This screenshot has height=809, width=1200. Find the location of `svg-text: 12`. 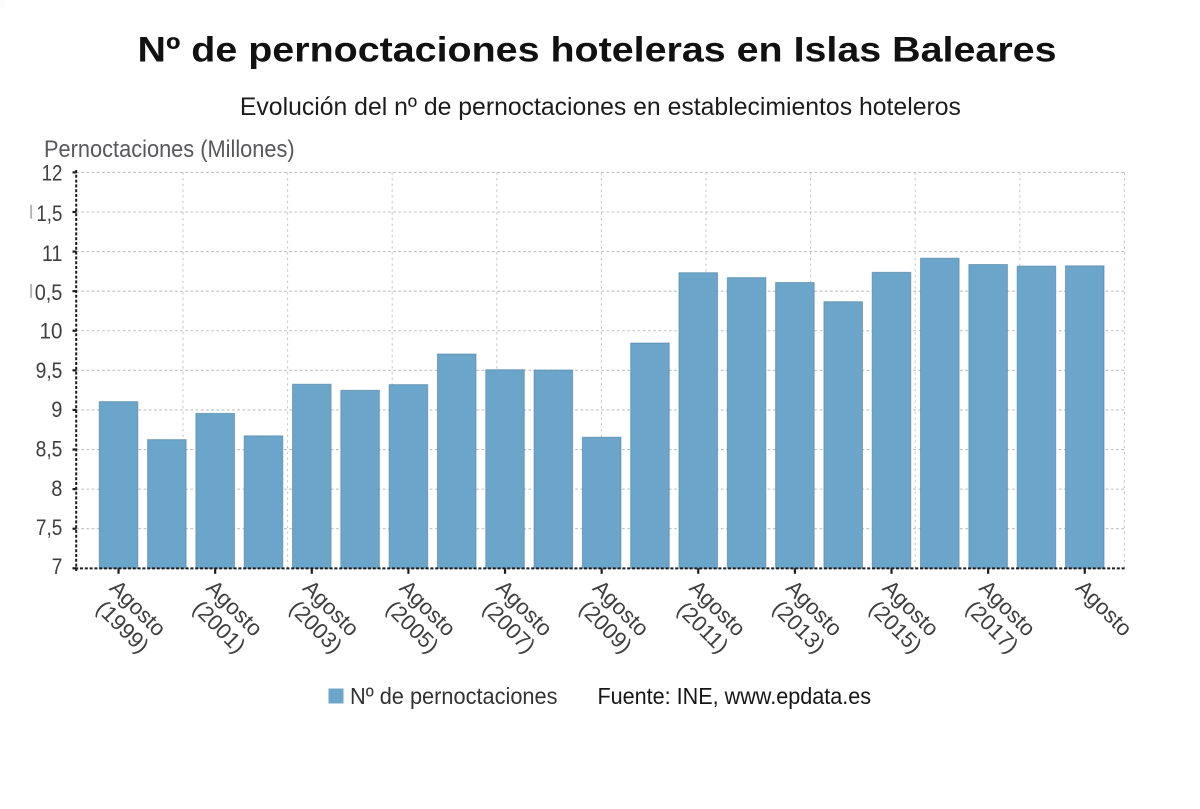

svg-text: 12 is located at coordinates (52, 173).